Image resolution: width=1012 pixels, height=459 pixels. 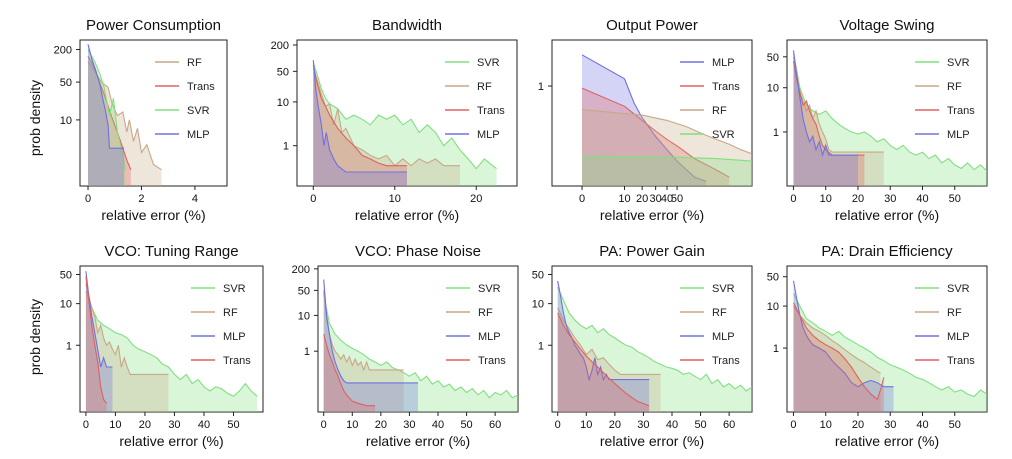 What do you see at coordinates (141, 199) in the screenshot?
I see `x-tick-label: 2` at bounding box center [141, 199].